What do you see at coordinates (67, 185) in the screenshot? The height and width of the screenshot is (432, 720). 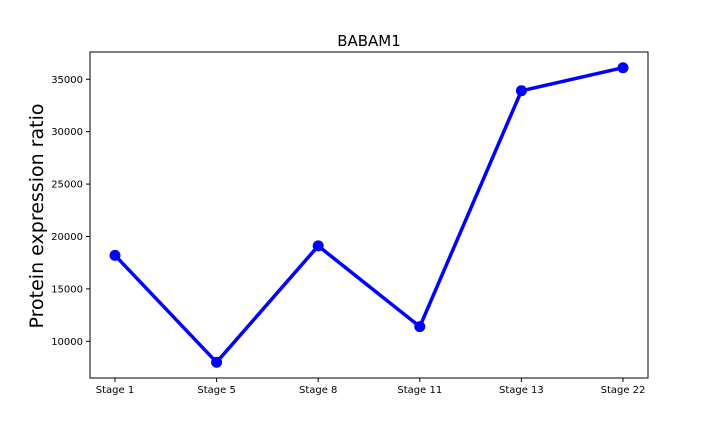 I see `y-tick-label: 25000` at bounding box center [67, 185].